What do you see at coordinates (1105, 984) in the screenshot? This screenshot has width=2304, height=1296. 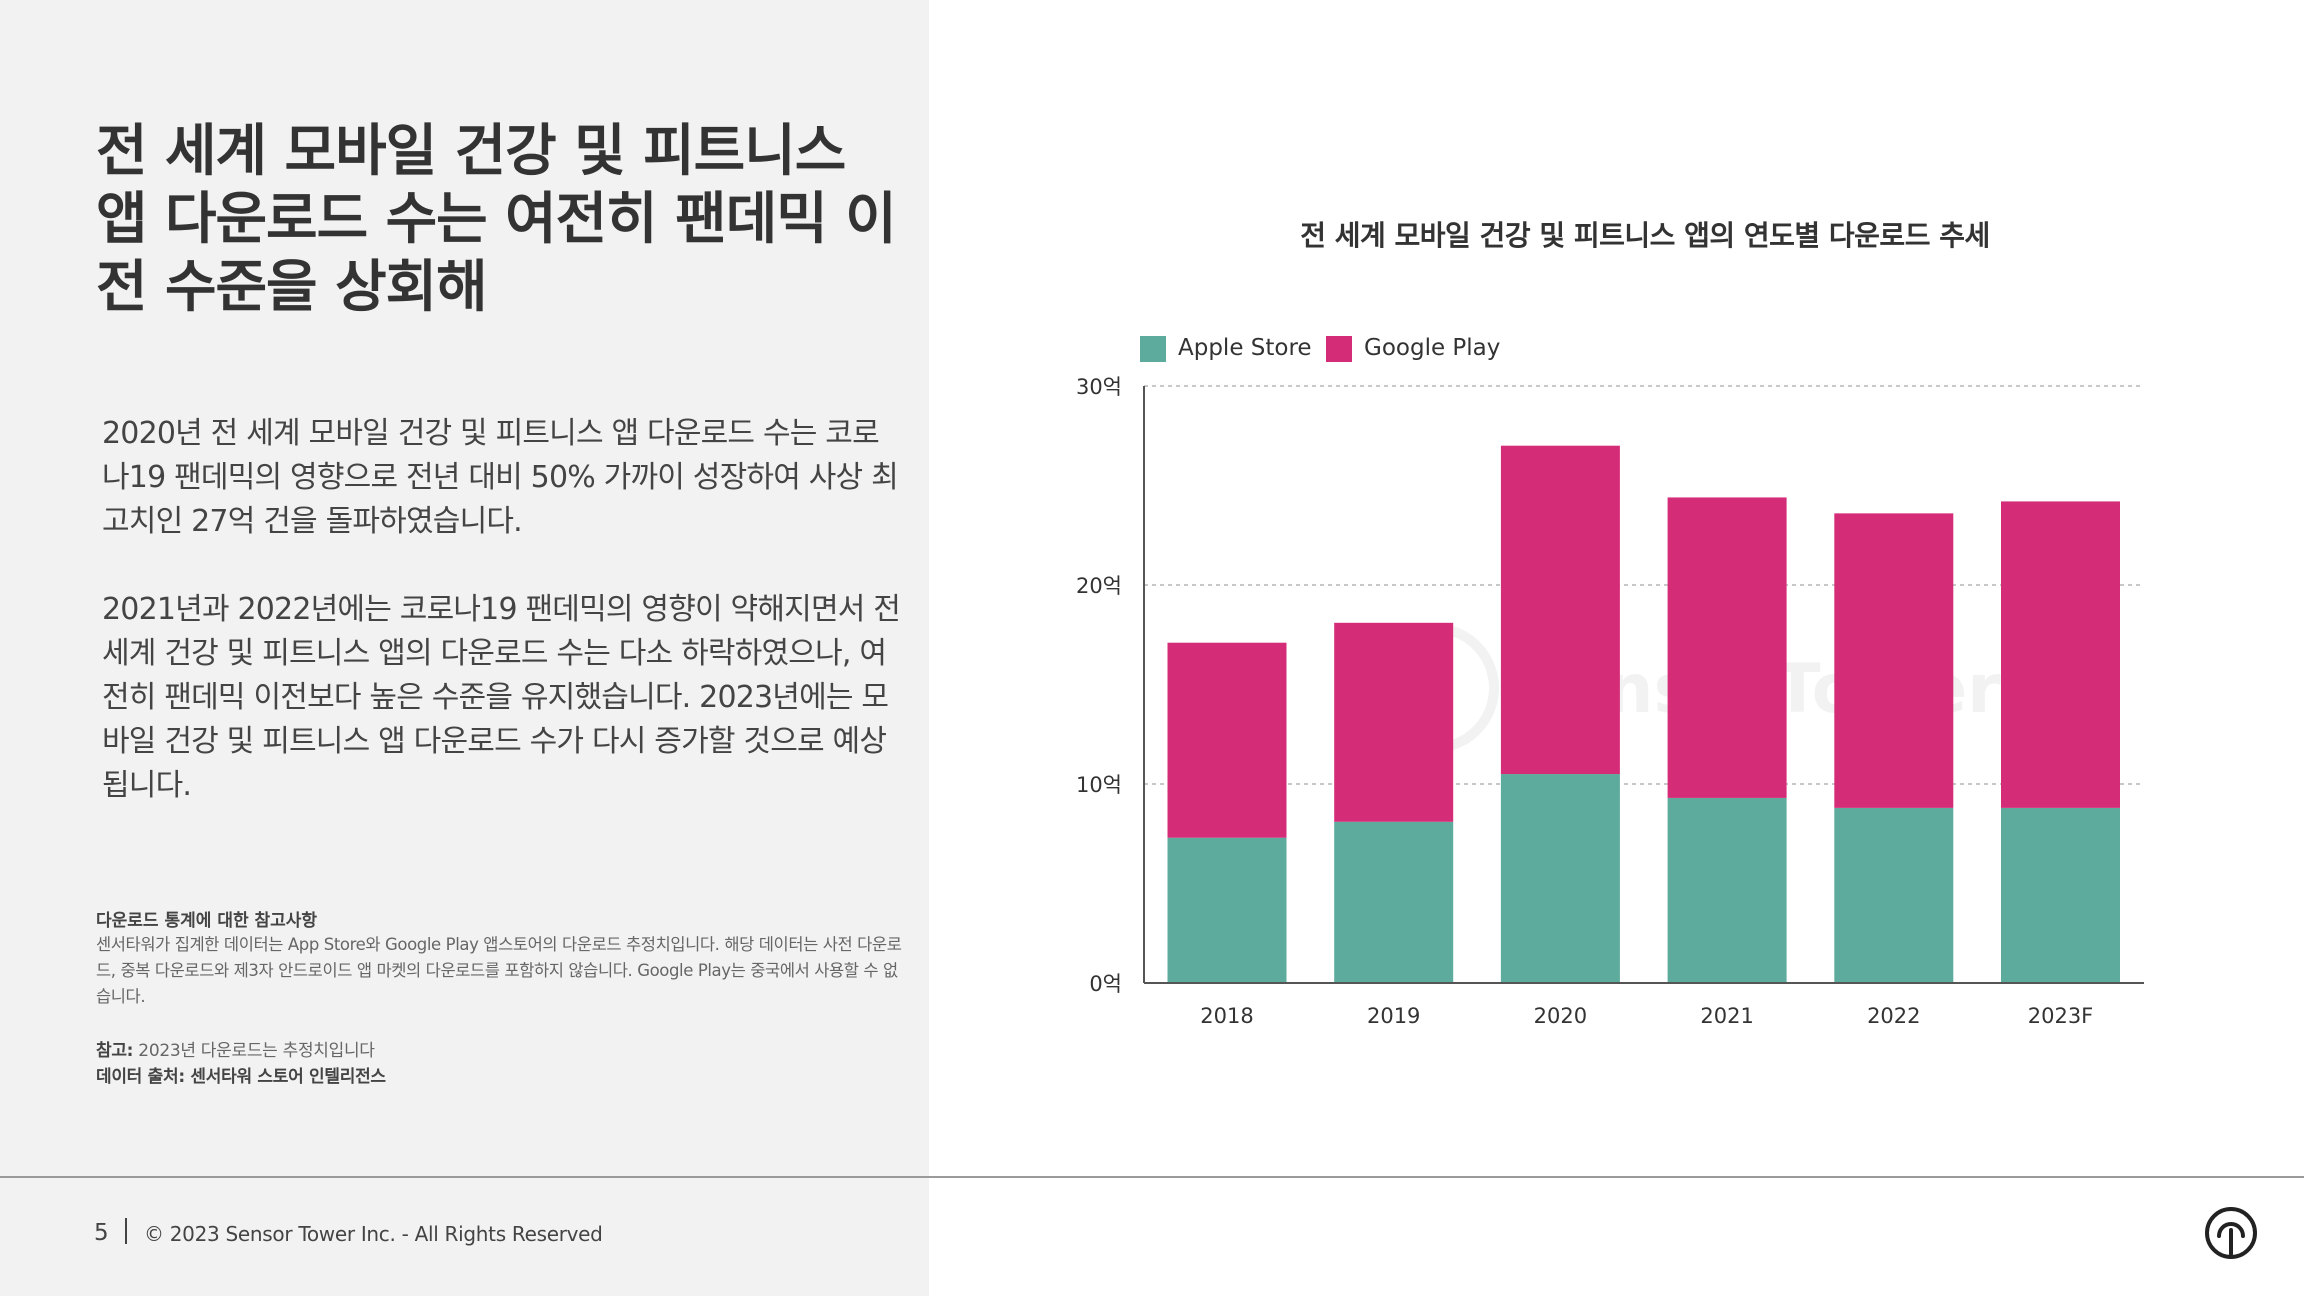 I see `y-tick-label: 0억` at bounding box center [1105, 984].